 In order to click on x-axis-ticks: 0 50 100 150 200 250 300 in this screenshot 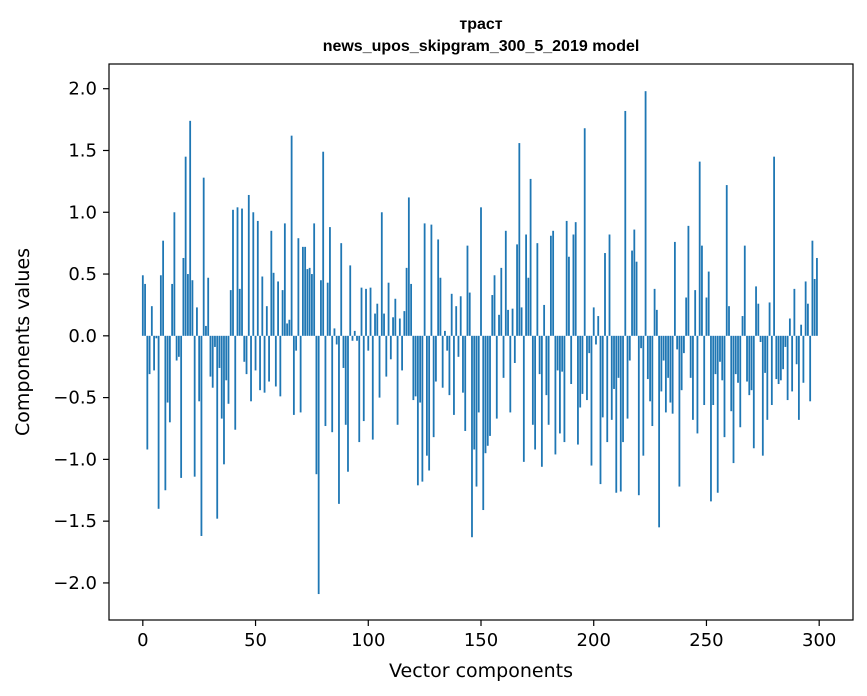, I will do `click(486, 635)`.